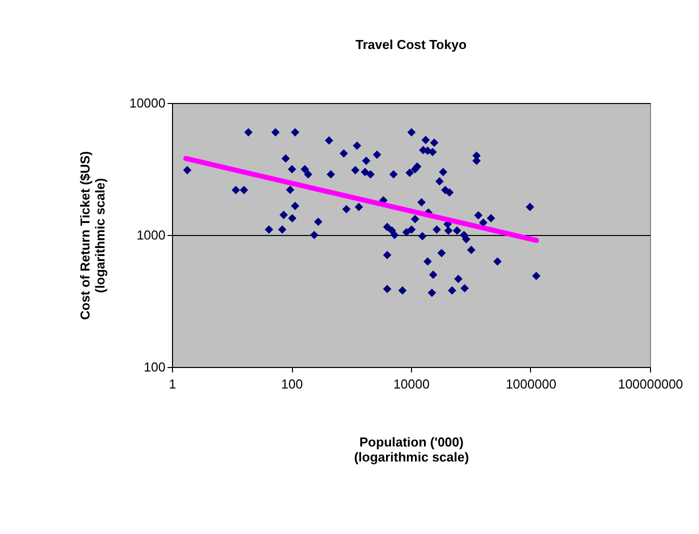  I want to click on y-axis-title: Cost of Return Ticket ($US) (logarithmic scale), so click(92, 235).